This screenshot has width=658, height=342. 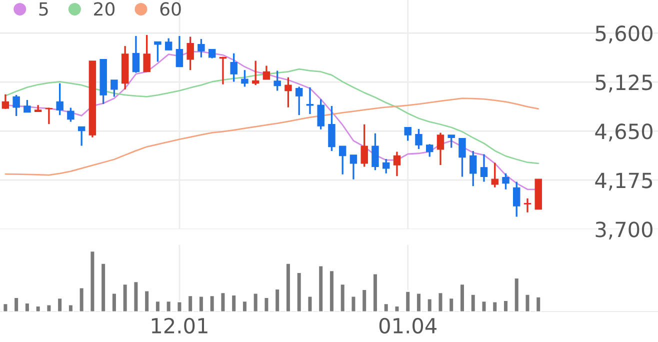 I want to click on y-tick-label: 4,175, so click(x=623, y=181).